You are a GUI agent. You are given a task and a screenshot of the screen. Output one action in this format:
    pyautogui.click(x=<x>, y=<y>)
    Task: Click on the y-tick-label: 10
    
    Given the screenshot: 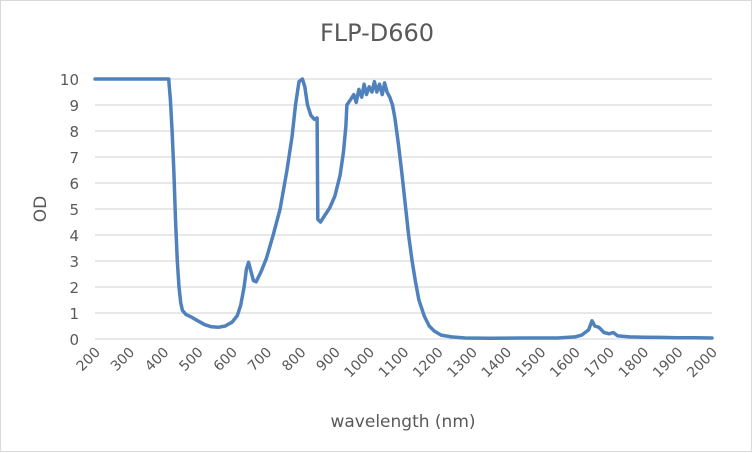 What is the action you would take?
    pyautogui.click(x=69, y=80)
    